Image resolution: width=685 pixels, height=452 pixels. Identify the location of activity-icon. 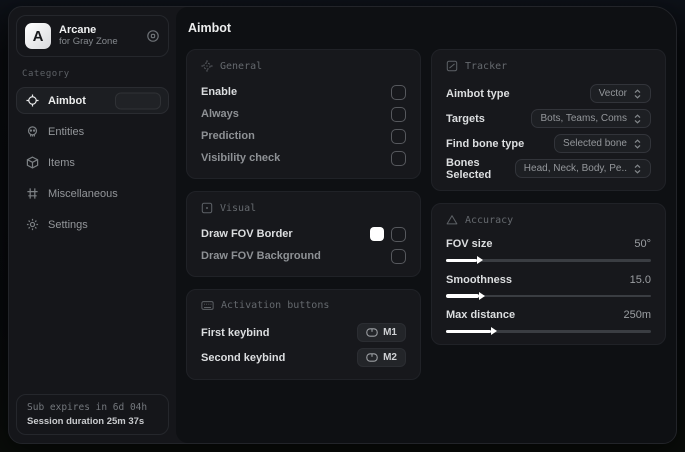
(452, 66).